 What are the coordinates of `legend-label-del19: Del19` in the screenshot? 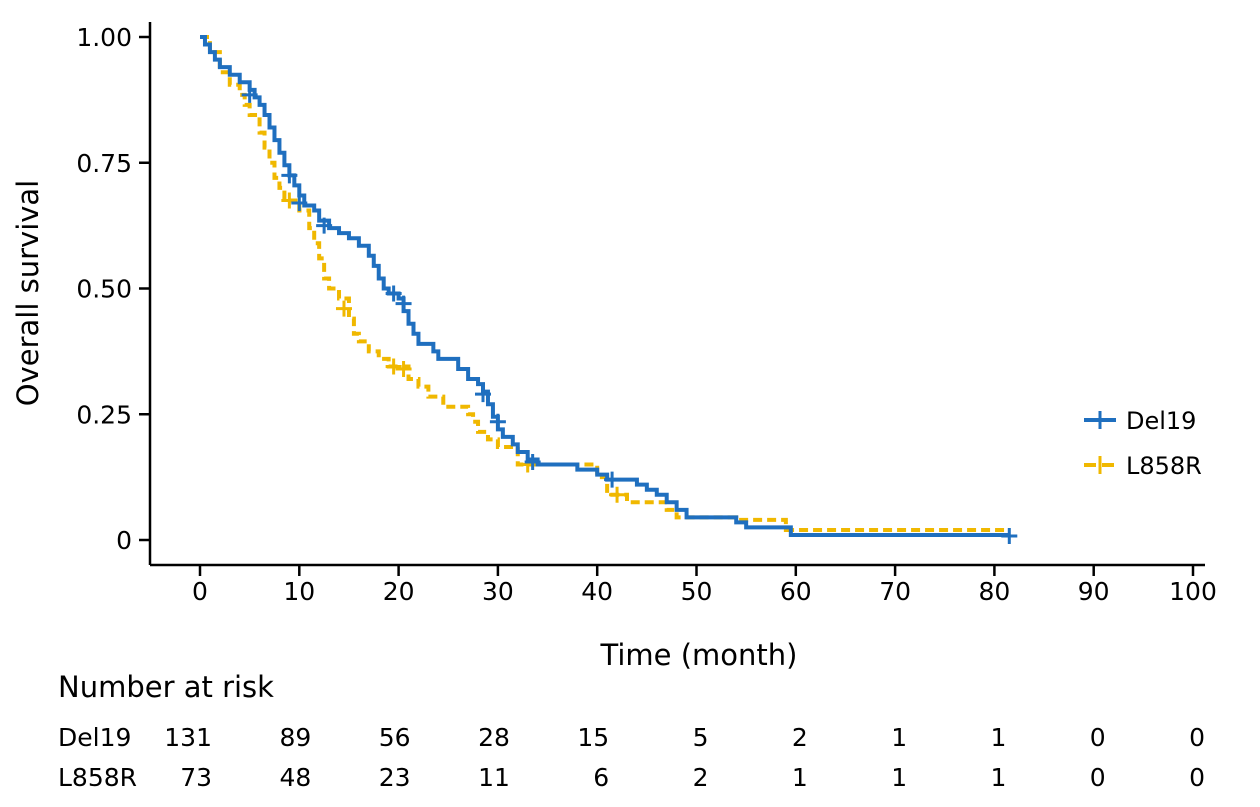 It's located at (1161, 421).